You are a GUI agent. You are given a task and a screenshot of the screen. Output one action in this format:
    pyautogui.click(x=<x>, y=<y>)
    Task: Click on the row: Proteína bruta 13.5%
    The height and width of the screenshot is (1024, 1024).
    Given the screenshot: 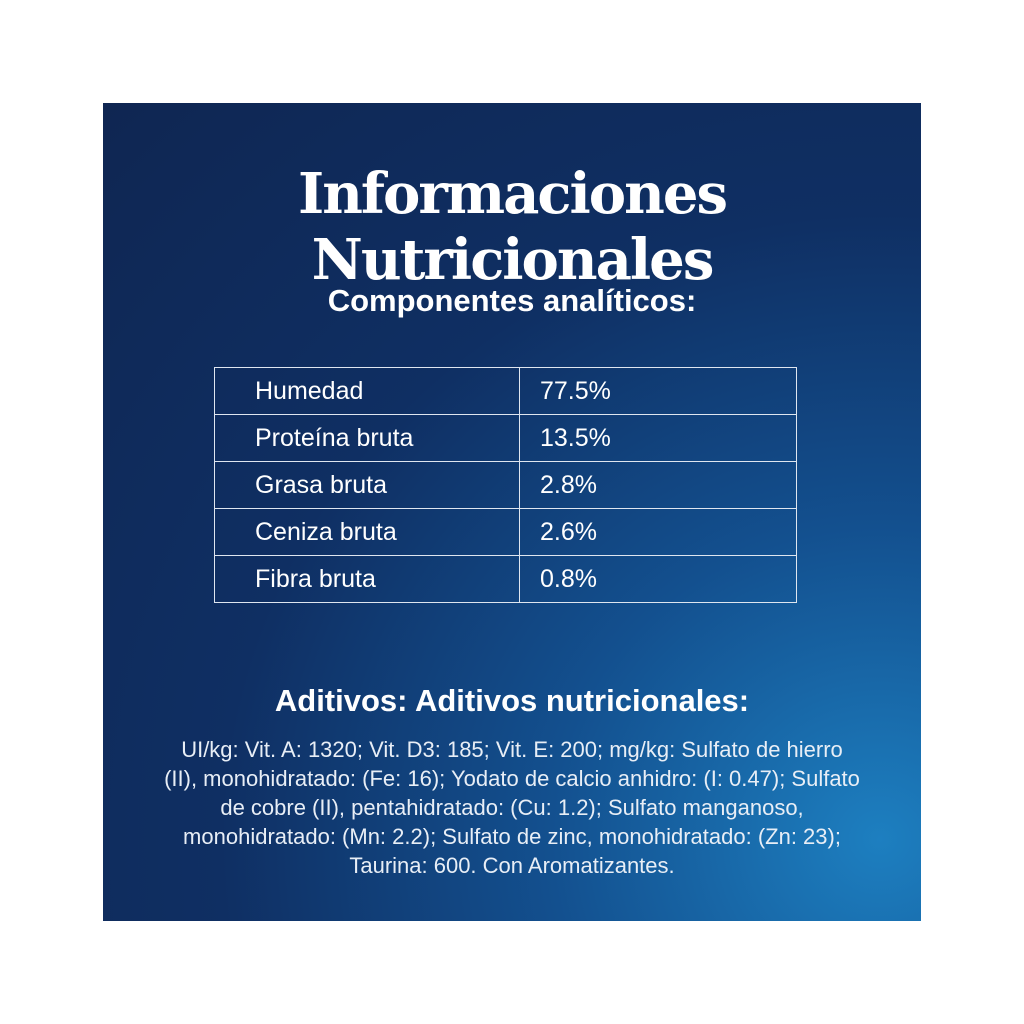 What is the action you would take?
    pyautogui.click(x=505, y=438)
    